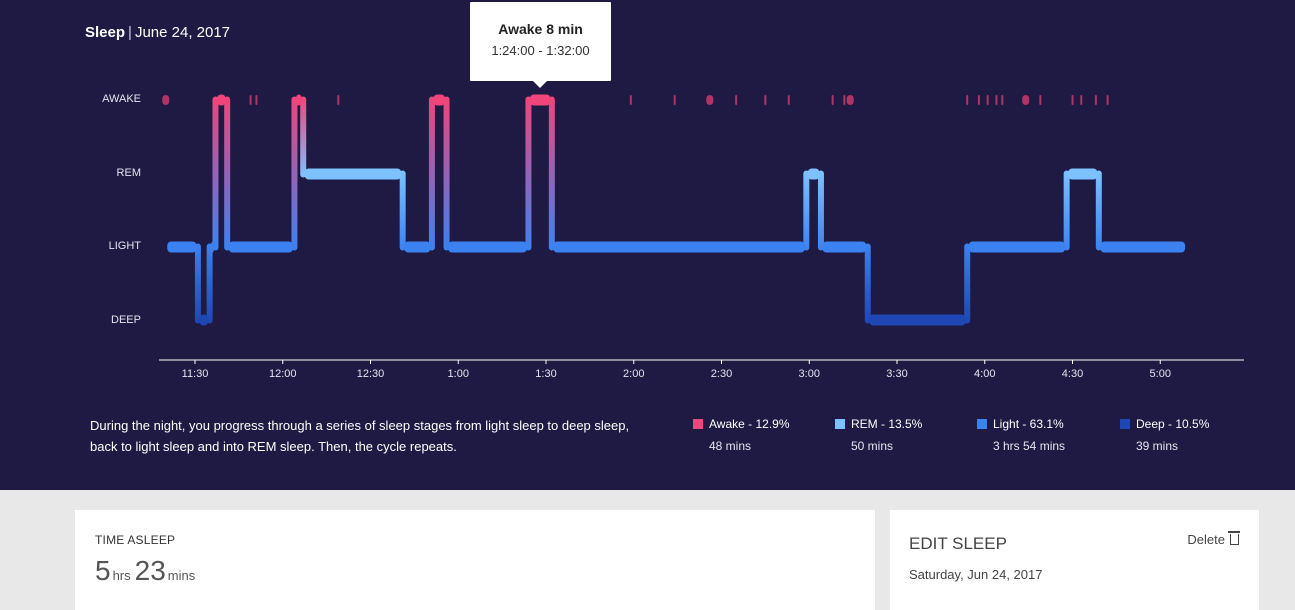  Describe the element at coordinates (698, 424) in the screenshot. I see `legend-swatch-awake` at that location.